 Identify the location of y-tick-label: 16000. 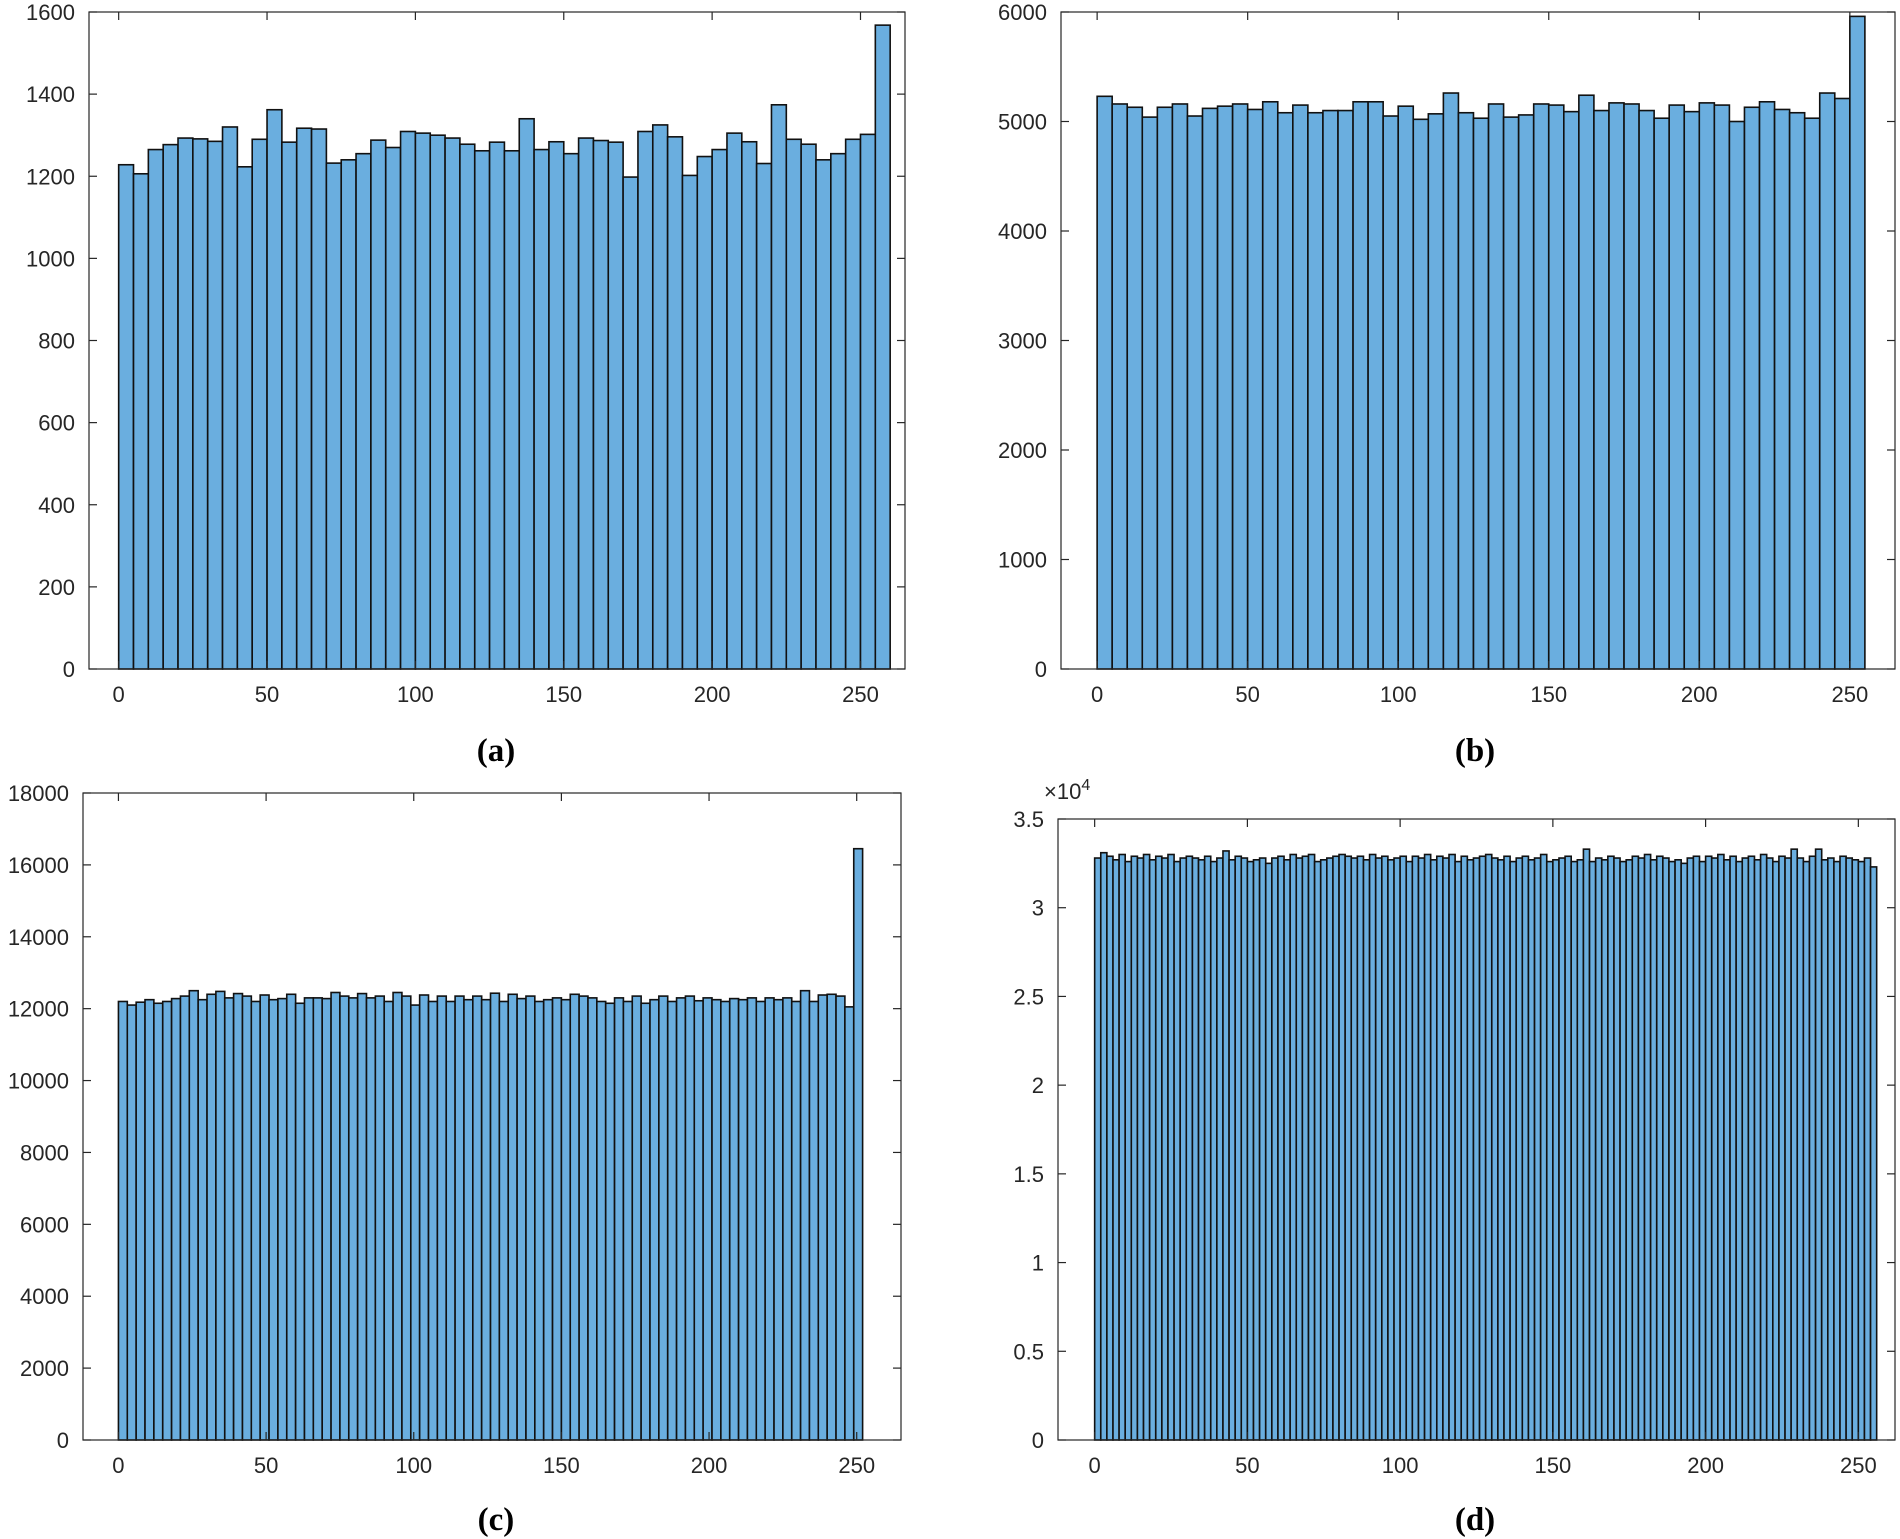
(38, 865).